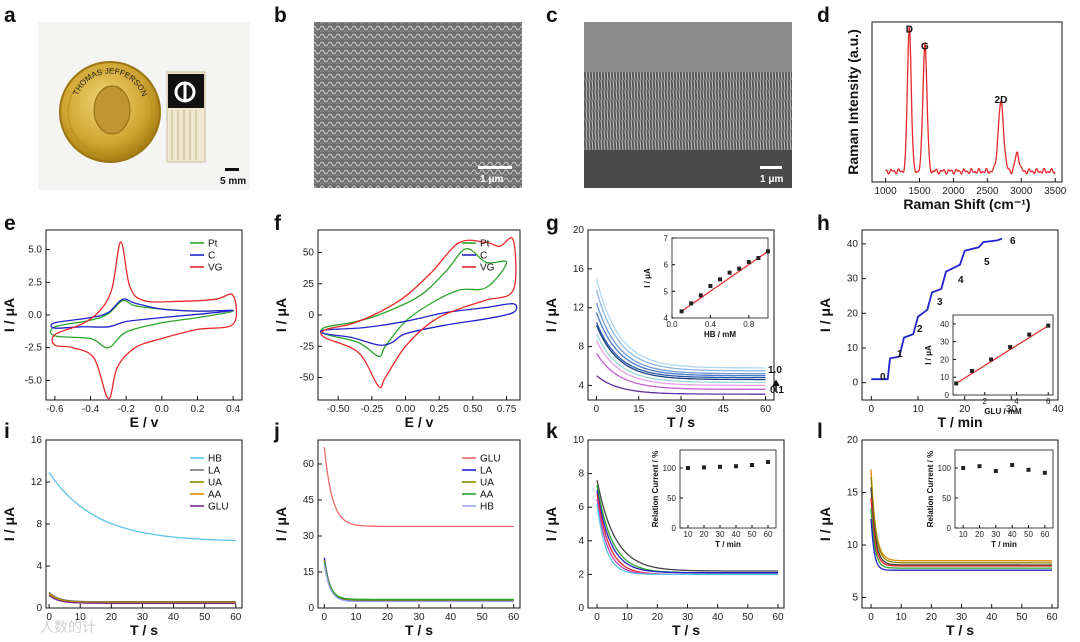  Describe the element at coordinates (581, 385) in the screenshot. I see `y-tick-label-g-0: 4` at that location.